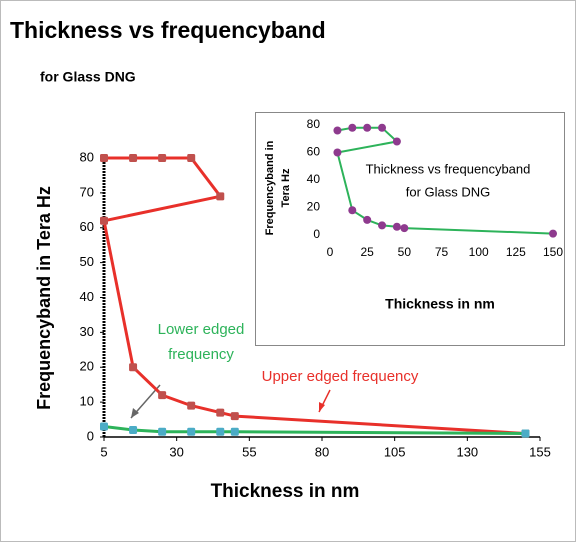 The image size is (576, 542). Describe the element at coordinates (440, 304) in the screenshot. I see `inset-x-axis-label: Thickness in nm` at that location.